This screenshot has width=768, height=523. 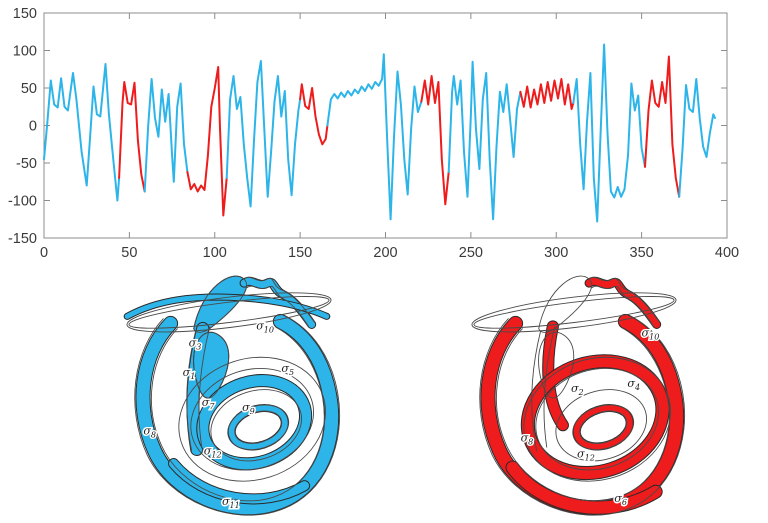 I want to click on x-tick-label: 100, so click(x=215, y=253).